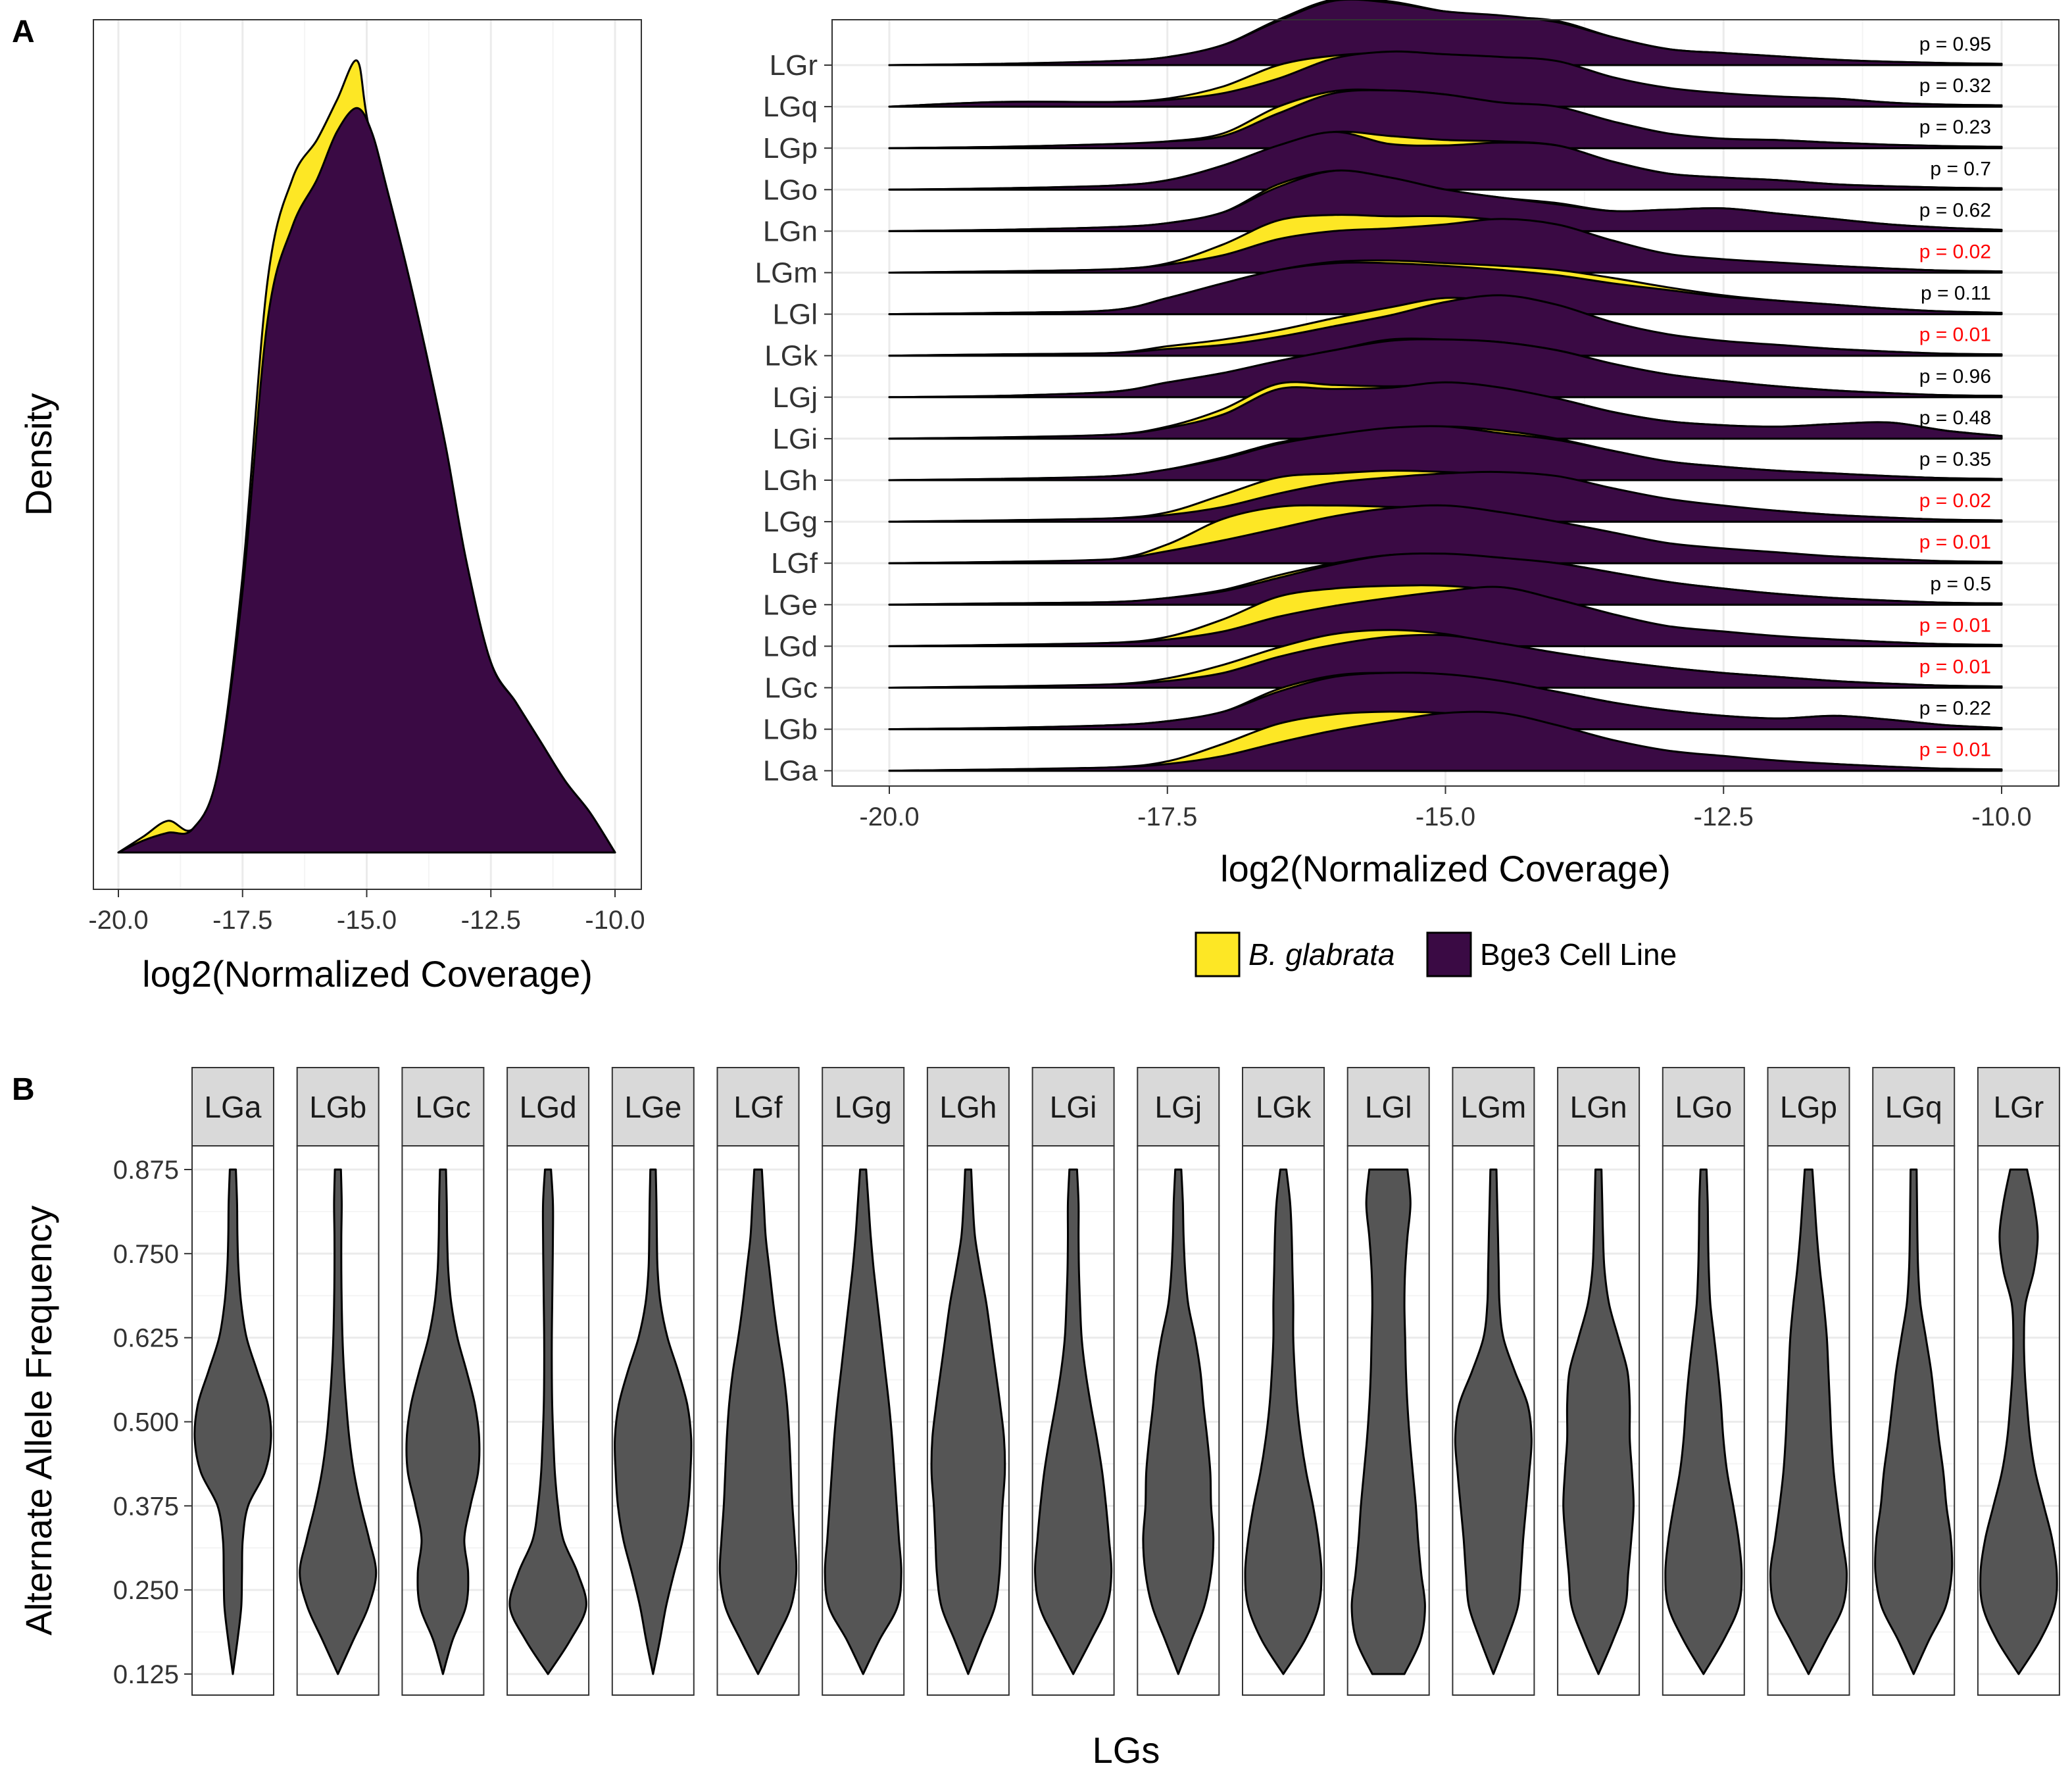  Describe the element at coordinates (1808, 1381) in the screenshot. I see `facet-LGp: LGp` at that location.